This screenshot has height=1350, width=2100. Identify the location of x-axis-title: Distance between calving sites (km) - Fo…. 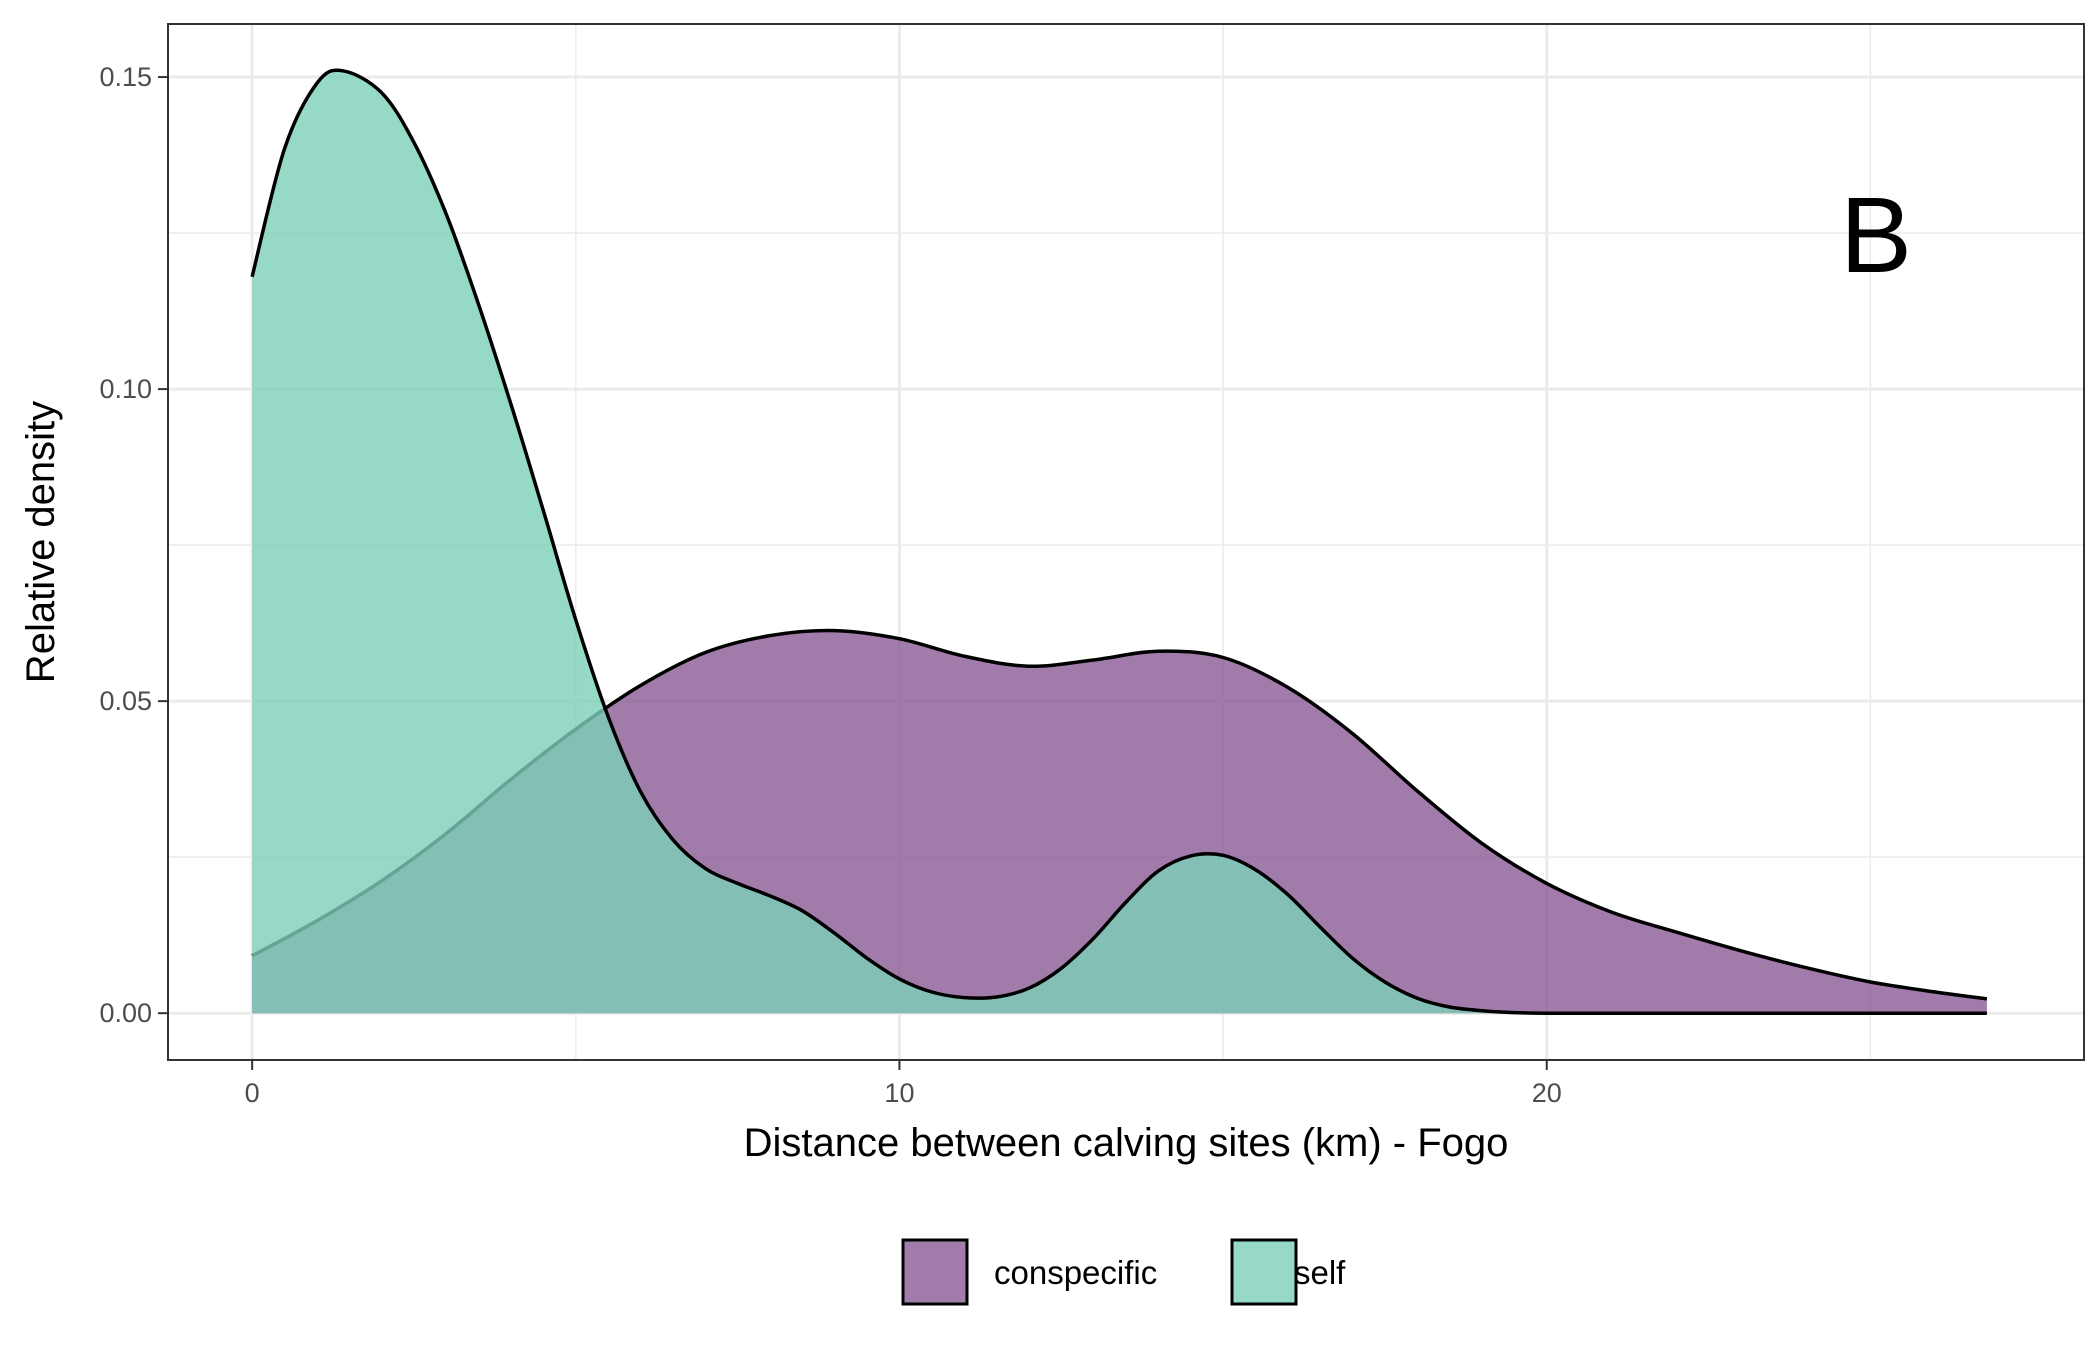
(1126, 1143).